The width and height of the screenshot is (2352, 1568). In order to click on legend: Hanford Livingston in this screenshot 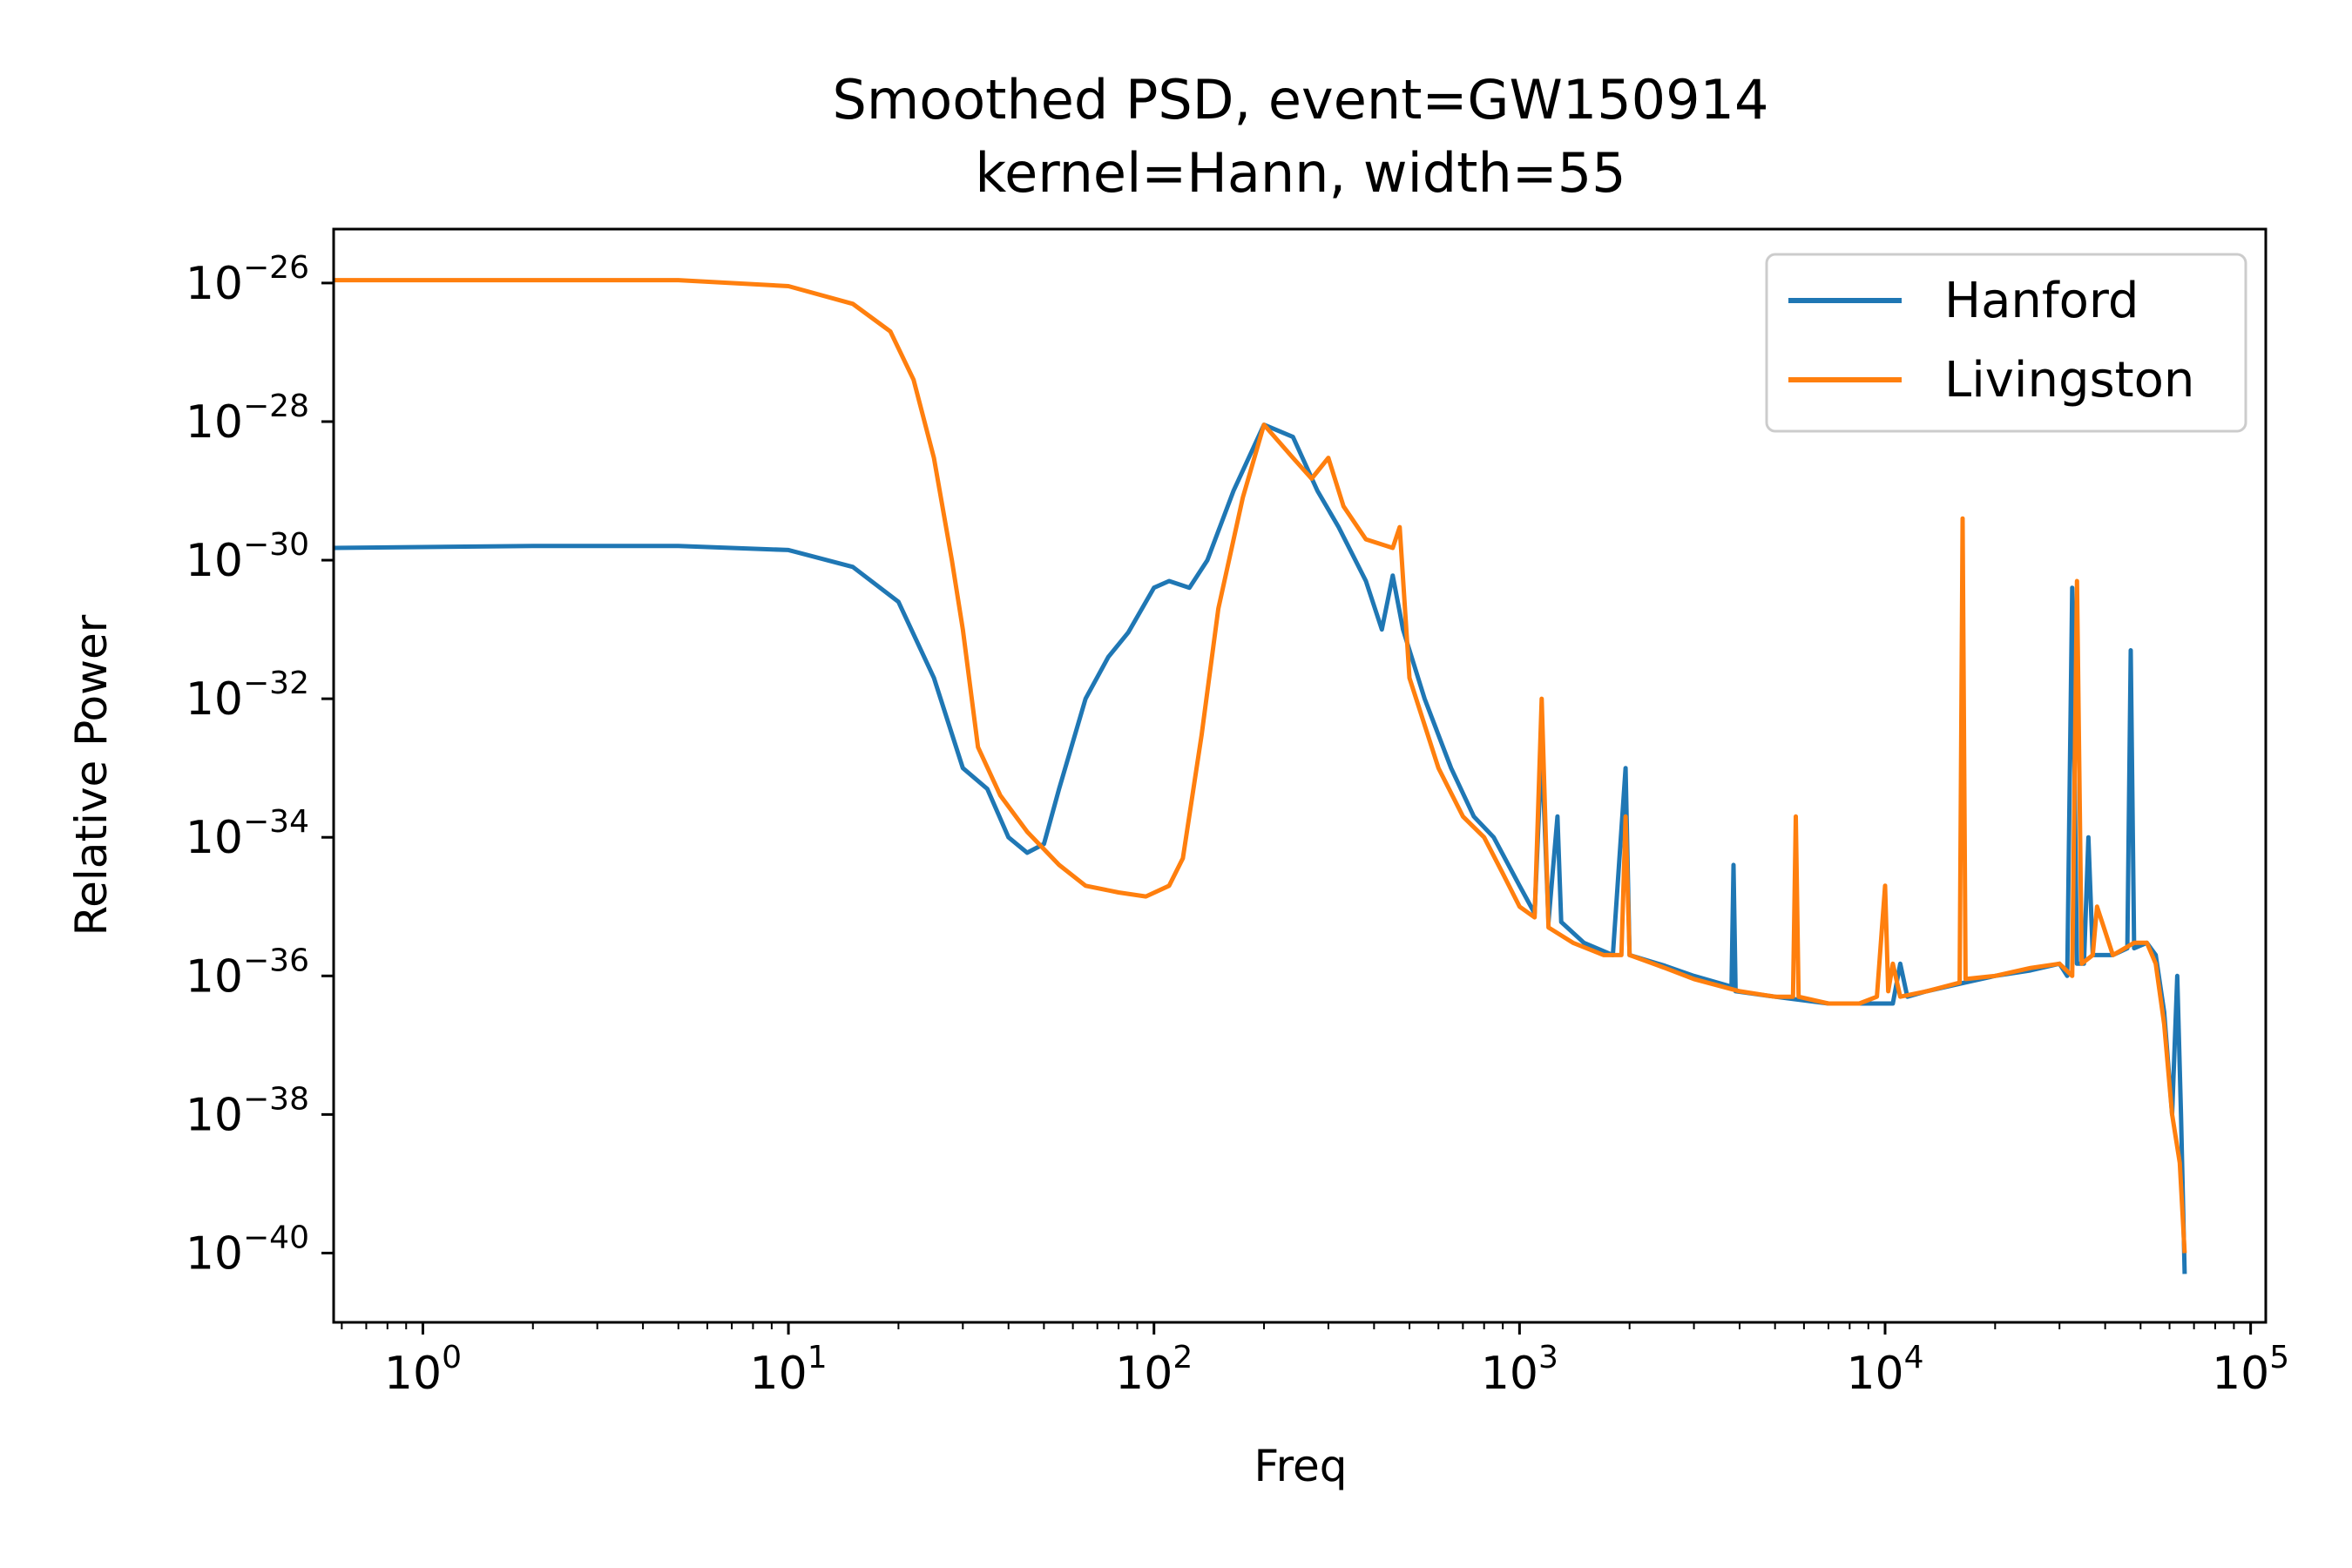, I will do `click(2006, 343)`.